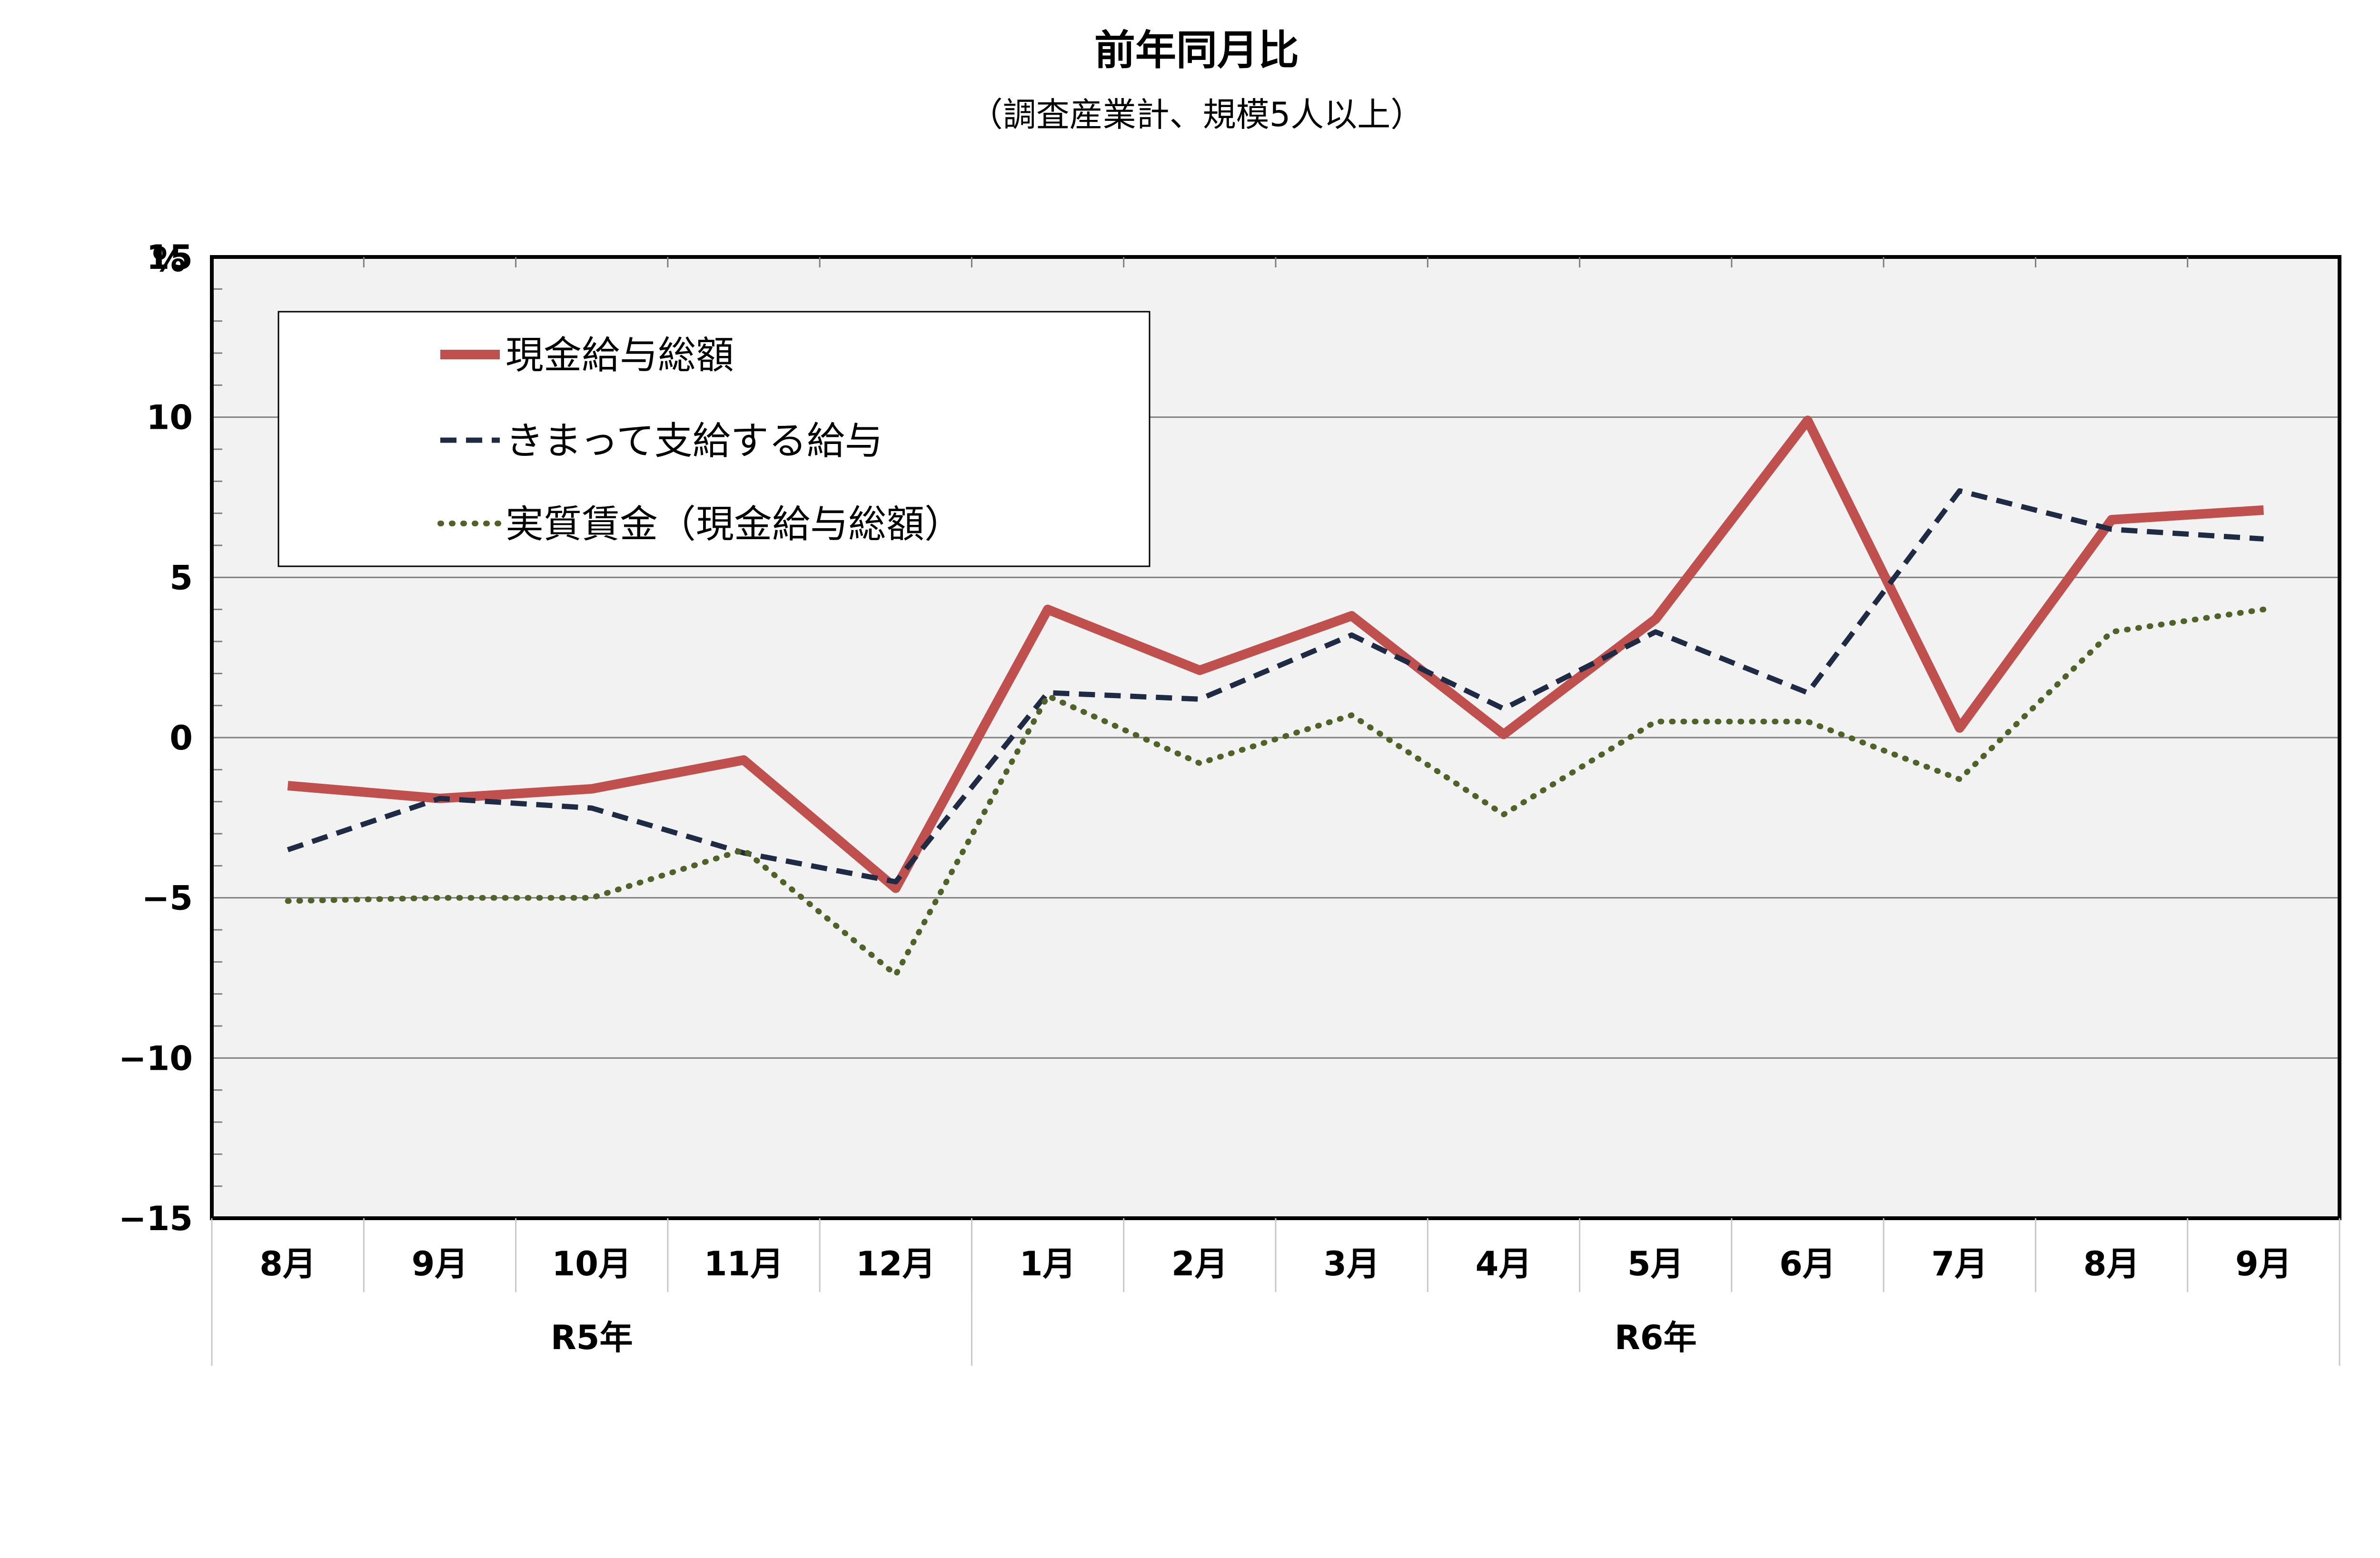  What do you see at coordinates (156, 1219) in the screenshot?
I see `y-tick-label: −15` at bounding box center [156, 1219].